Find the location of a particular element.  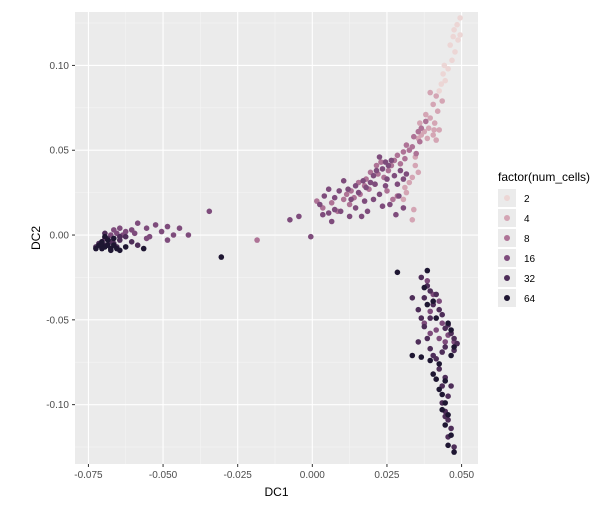

x-tick-label: 0.000 is located at coordinates (312, 475).